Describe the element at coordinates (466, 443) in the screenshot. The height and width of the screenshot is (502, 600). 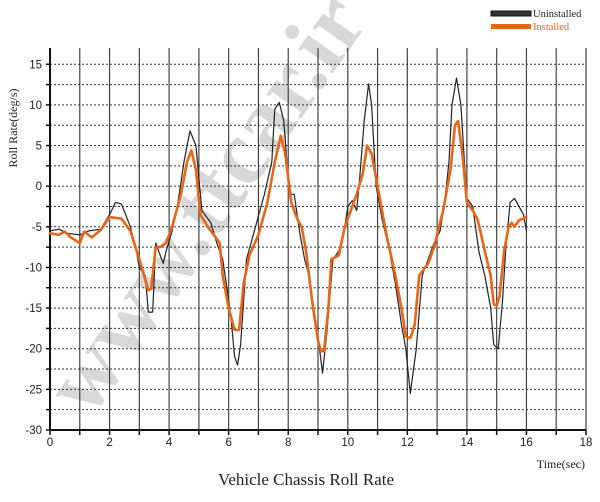
I see `x-tick-label: 14` at that location.